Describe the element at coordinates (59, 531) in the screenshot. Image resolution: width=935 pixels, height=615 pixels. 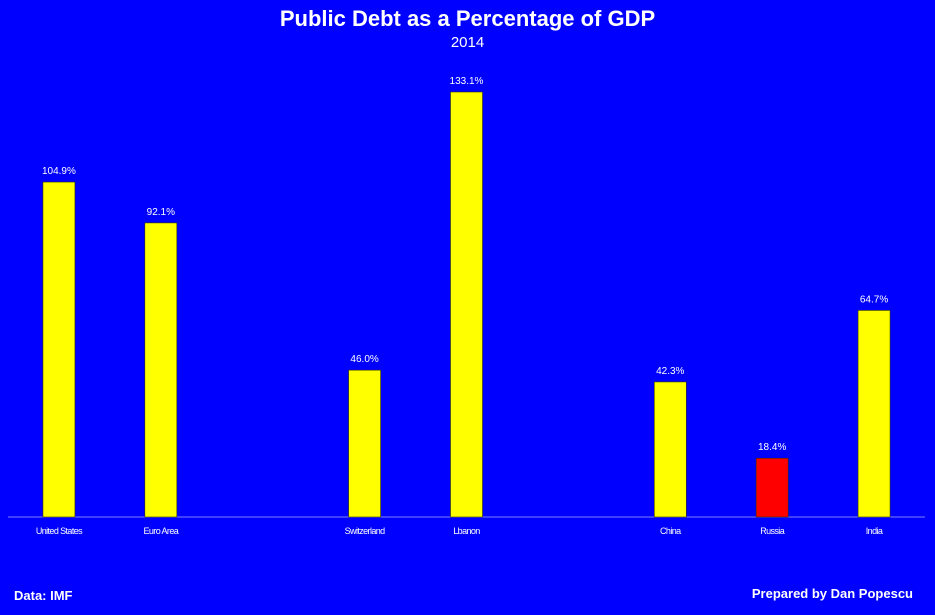
I see `x-tick-label: United States` at that location.